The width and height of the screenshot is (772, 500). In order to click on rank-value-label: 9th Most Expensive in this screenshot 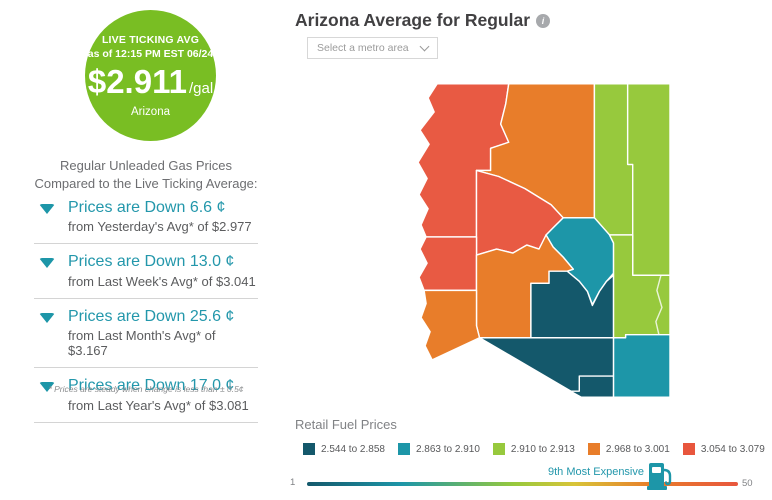, I will do `click(596, 472)`.